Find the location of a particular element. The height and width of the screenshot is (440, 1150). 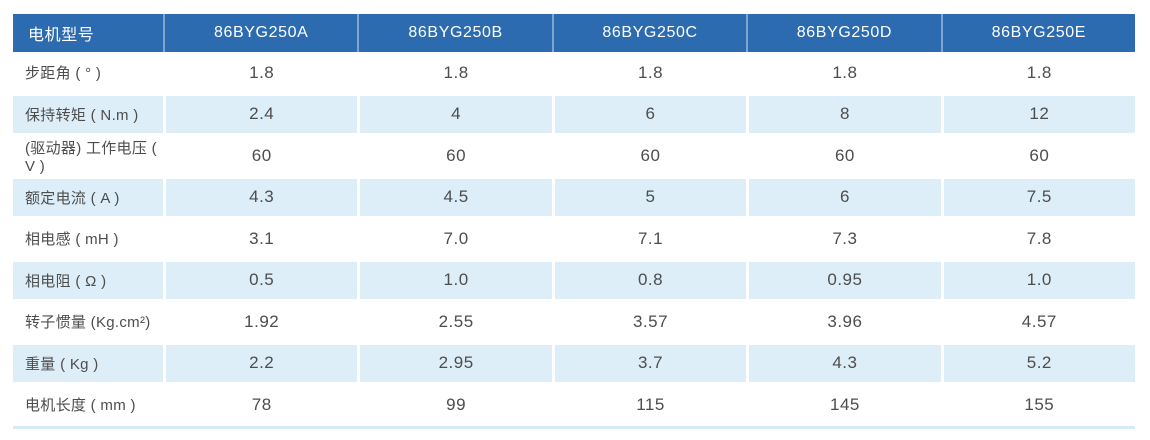

table-cell: 1.92 is located at coordinates (260, 322).